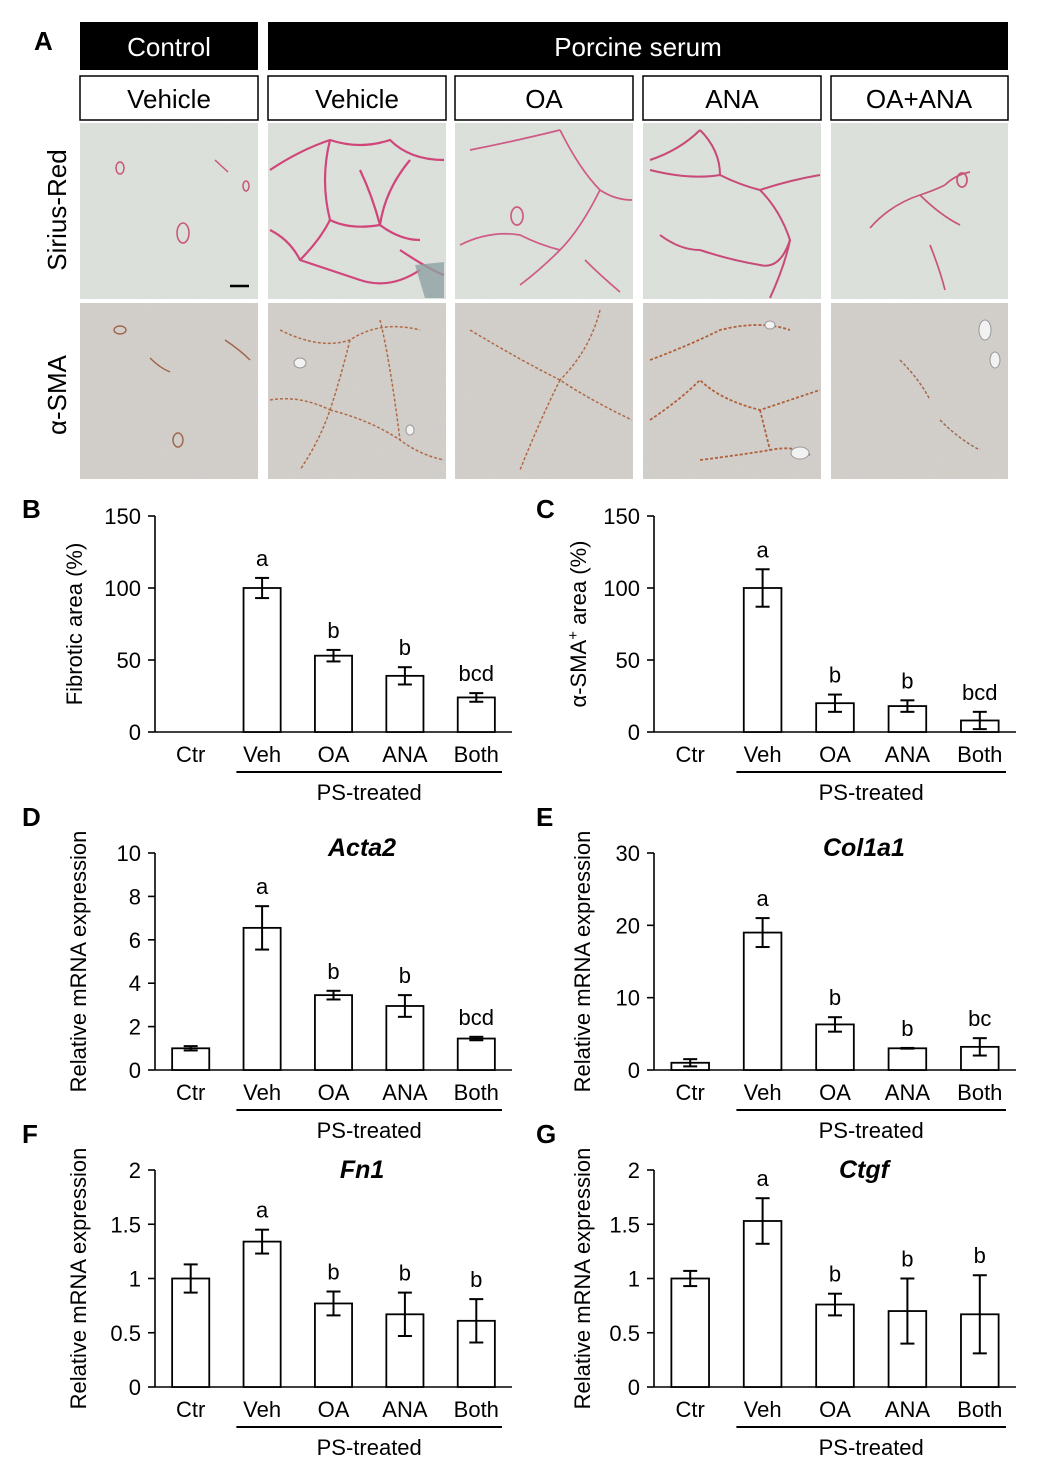 The height and width of the screenshot is (1479, 1050). I want to click on column-label-vehicle-ps: Vehicle, so click(357, 99).